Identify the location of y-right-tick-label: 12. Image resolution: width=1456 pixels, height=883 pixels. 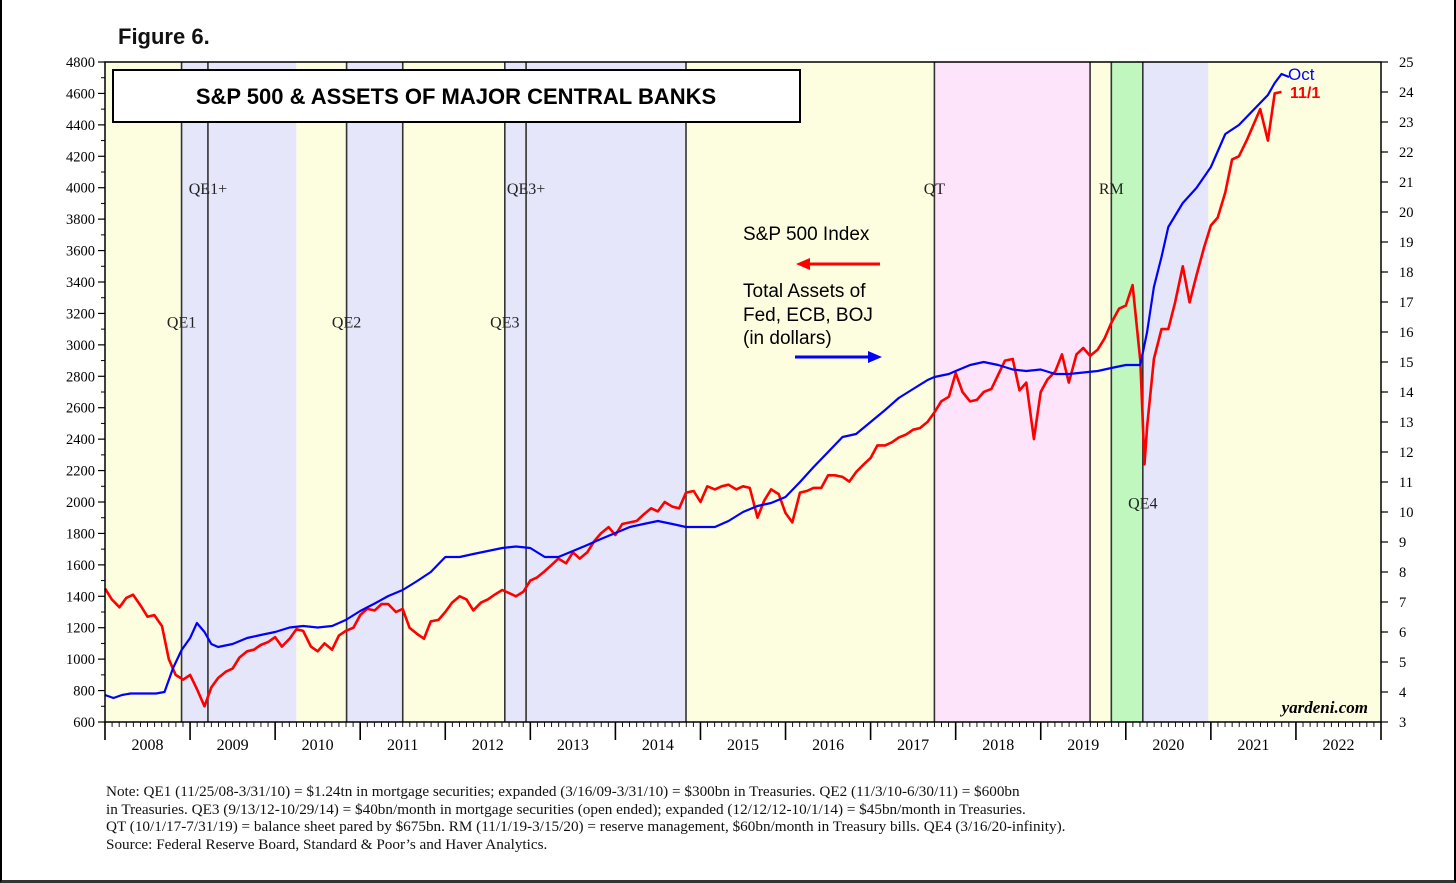
(1406, 453).